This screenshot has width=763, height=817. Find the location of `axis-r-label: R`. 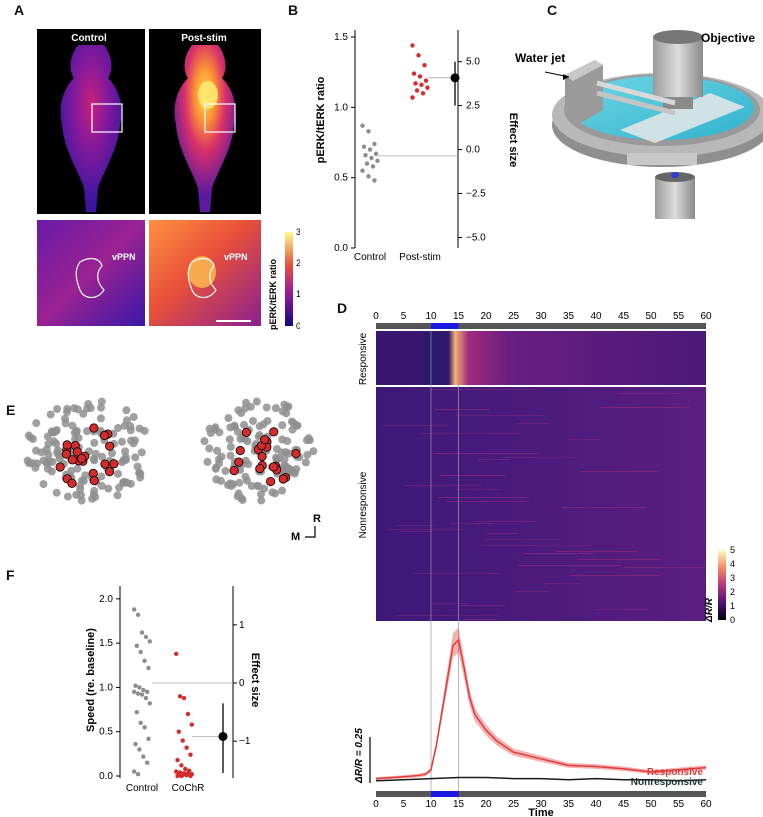

axis-r-label: R is located at coordinates (317, 519).